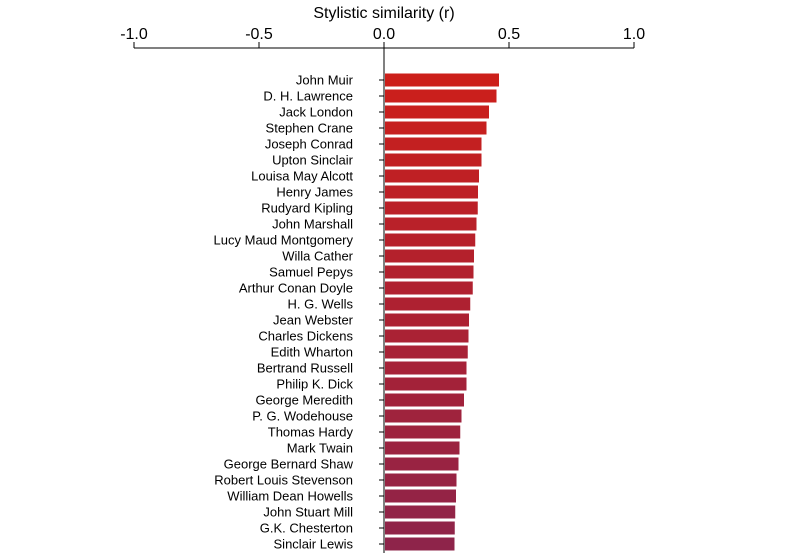  I want to click on category-label: Philip K. Dick, so click(314, 384).